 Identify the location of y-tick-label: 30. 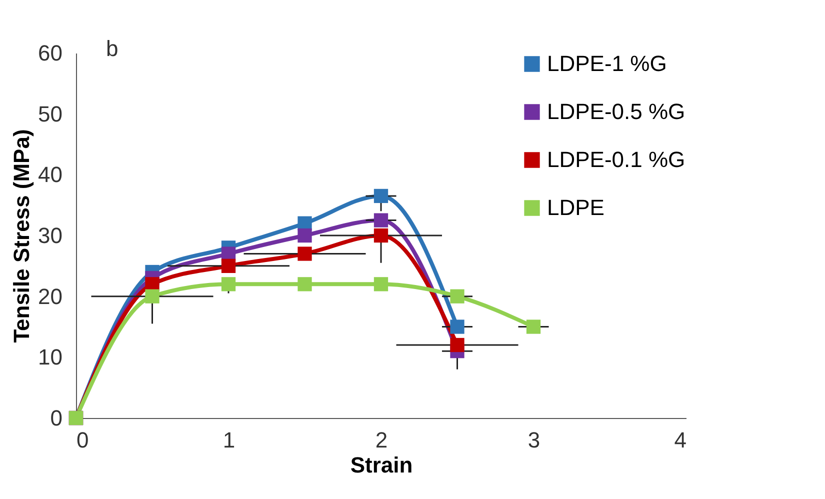
(50, 235).